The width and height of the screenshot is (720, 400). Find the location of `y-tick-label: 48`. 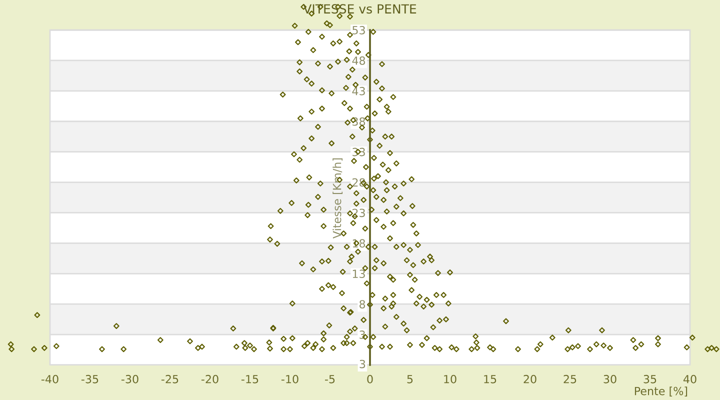

y-tick-label: 48 is located at coordinates (359, 60).